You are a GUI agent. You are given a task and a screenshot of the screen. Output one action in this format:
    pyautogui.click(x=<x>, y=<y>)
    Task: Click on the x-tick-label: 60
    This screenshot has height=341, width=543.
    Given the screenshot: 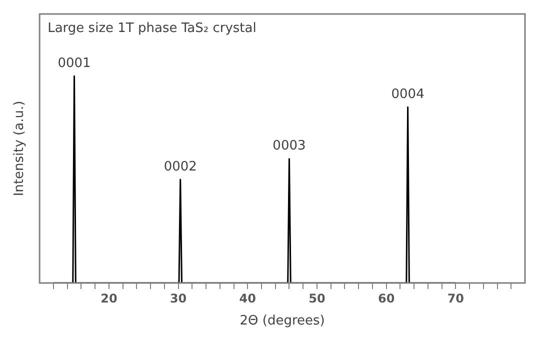 What is the action you would take?
    pyautogui.click(x=386, y=298)
    